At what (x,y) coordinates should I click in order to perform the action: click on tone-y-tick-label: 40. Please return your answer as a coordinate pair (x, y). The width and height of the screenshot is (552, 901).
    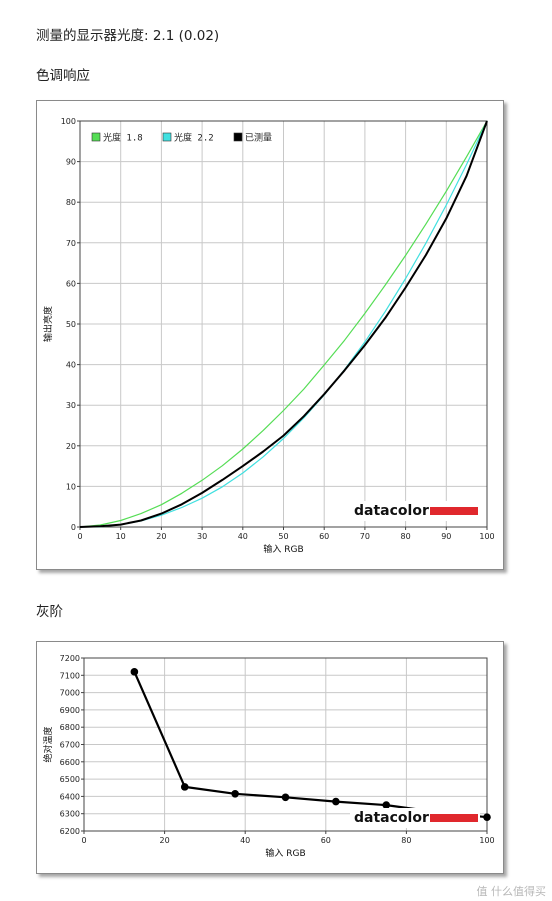
    Looking at the image, I should click on (71, 365).